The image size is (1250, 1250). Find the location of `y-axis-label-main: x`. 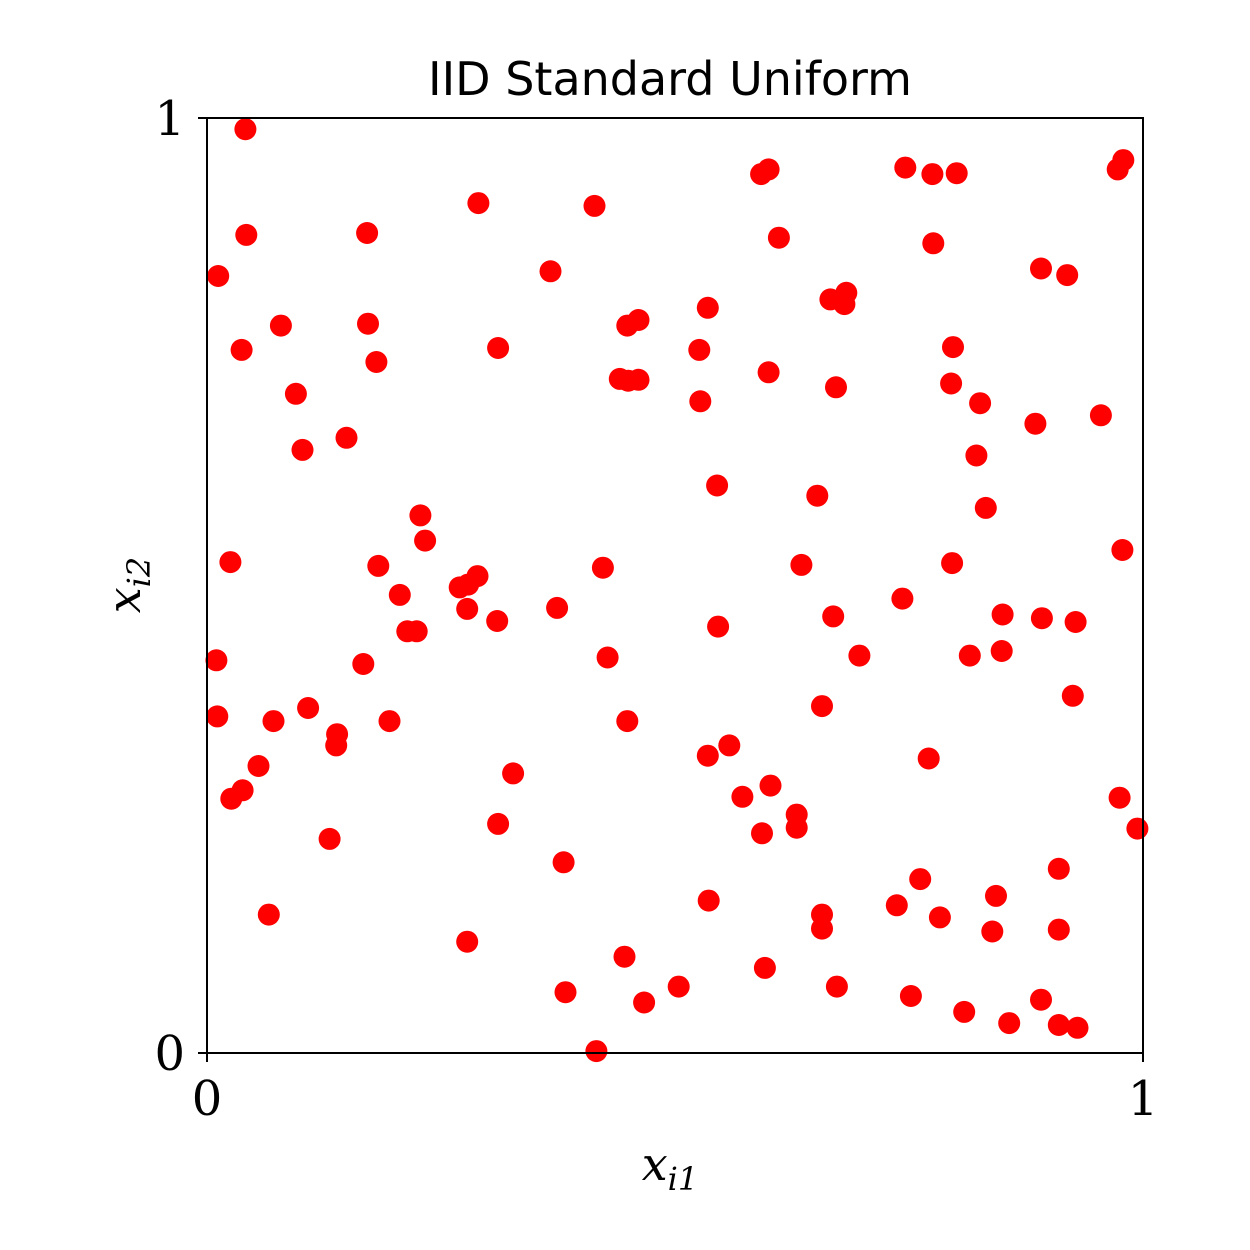

y-axis-label-main: x is located at coordinates (124, 600).